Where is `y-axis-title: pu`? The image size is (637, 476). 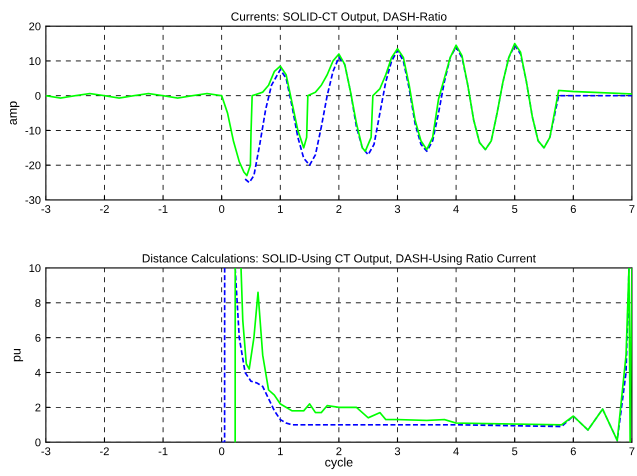
y-axis-title: pu is located at coordinates (19, 355).